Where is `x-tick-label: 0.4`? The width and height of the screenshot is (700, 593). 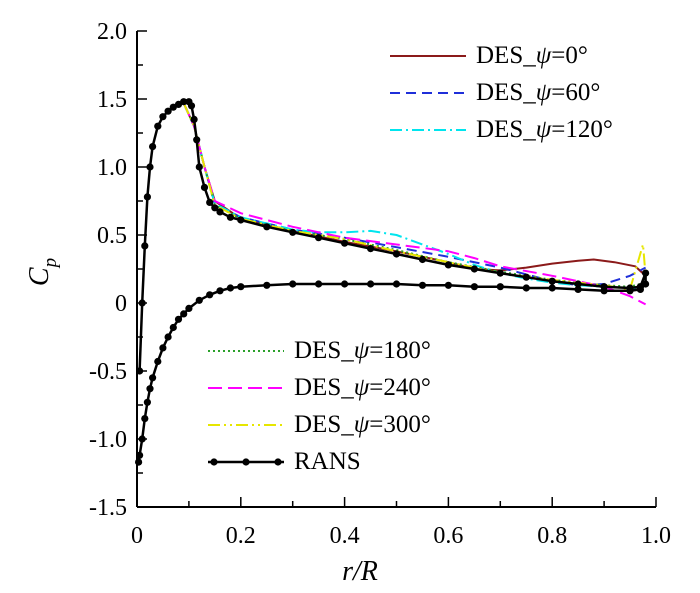
x-tick-label: 0.4 is located at coordinates (345, 536).